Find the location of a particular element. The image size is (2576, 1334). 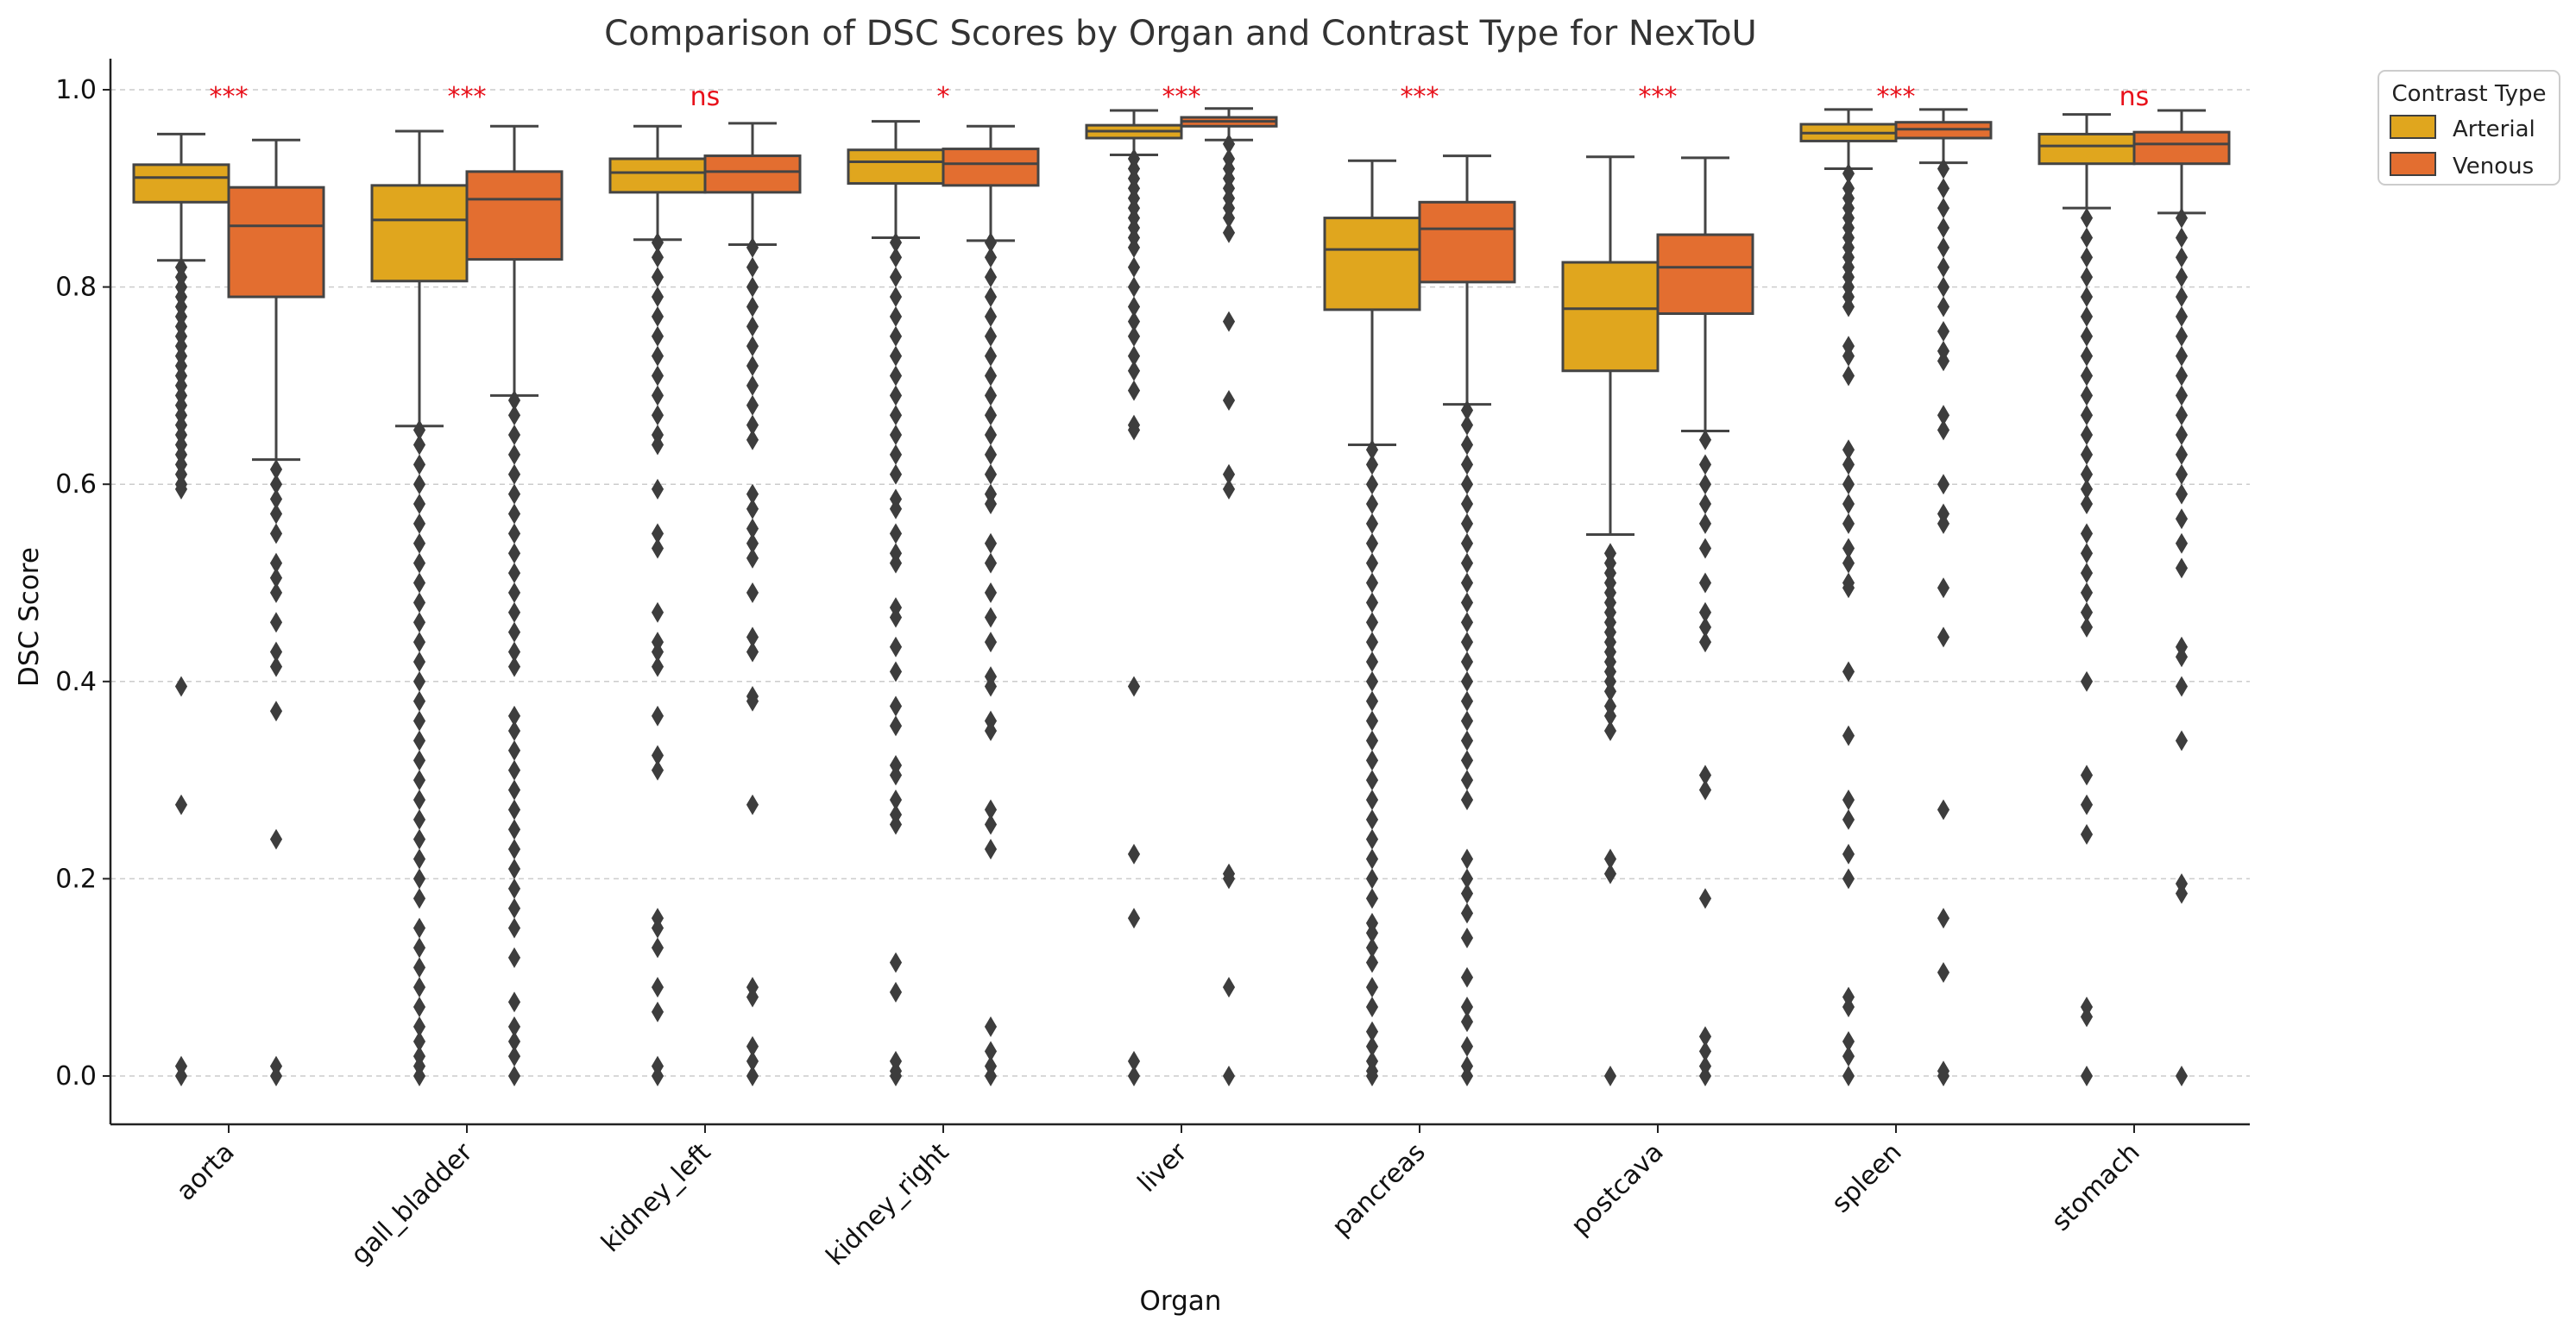

y-tick-label-0.8: 0.8 is located at coordinates (76, 288).